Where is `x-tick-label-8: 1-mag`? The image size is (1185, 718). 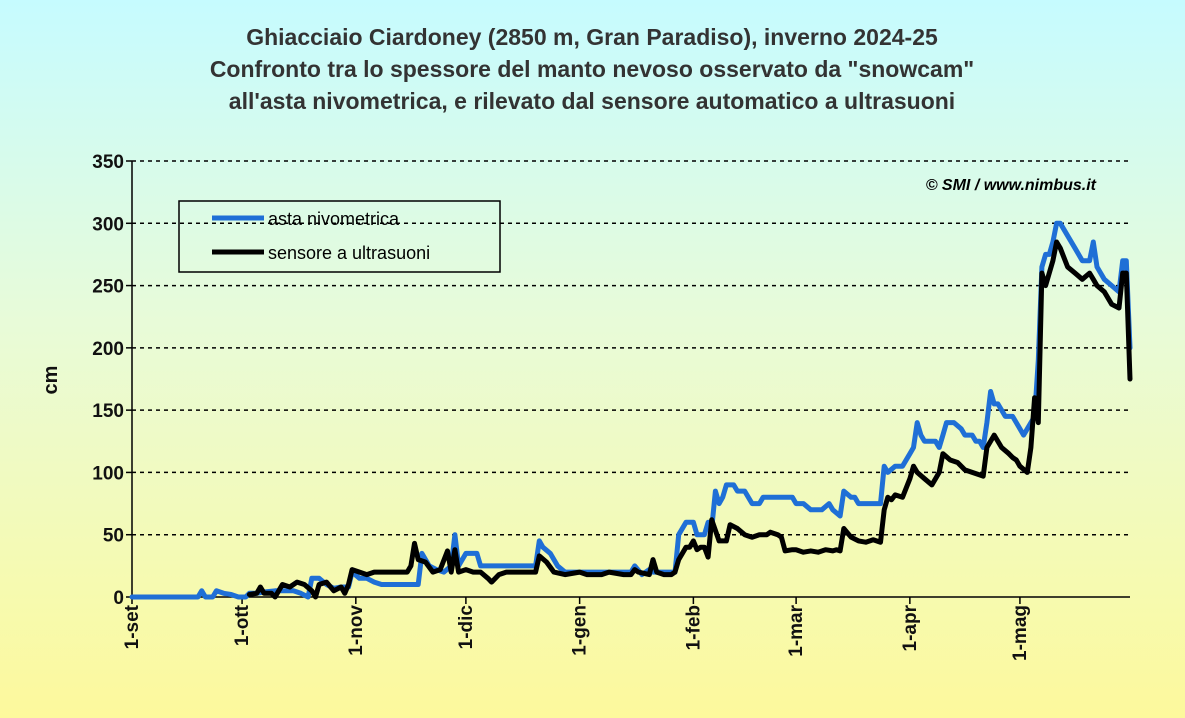 x-tick-label-8: 1-mag is located at coordinates (1020, 633).